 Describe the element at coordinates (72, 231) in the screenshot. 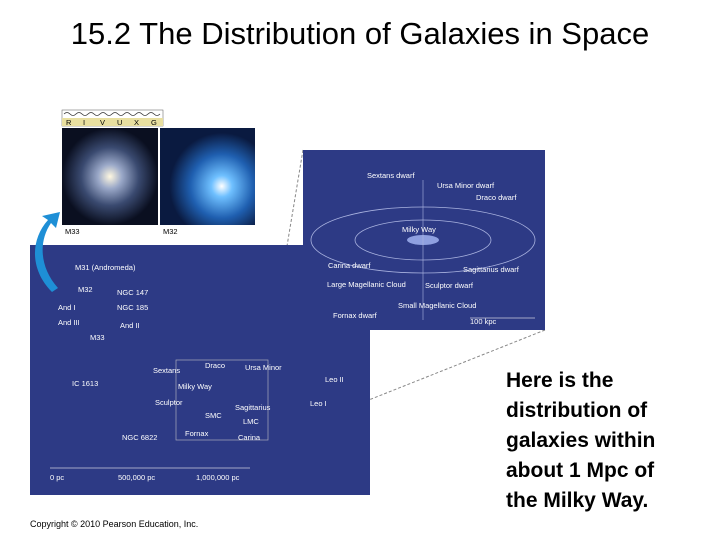

I see `photo-label: M33` at that location.